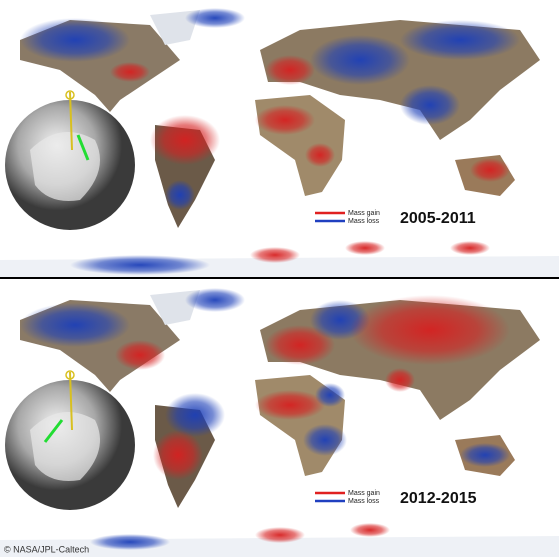  Describe the element at coordinates (438, 218) in the screenshot. I see `period-label: 2005-2011` at that location.